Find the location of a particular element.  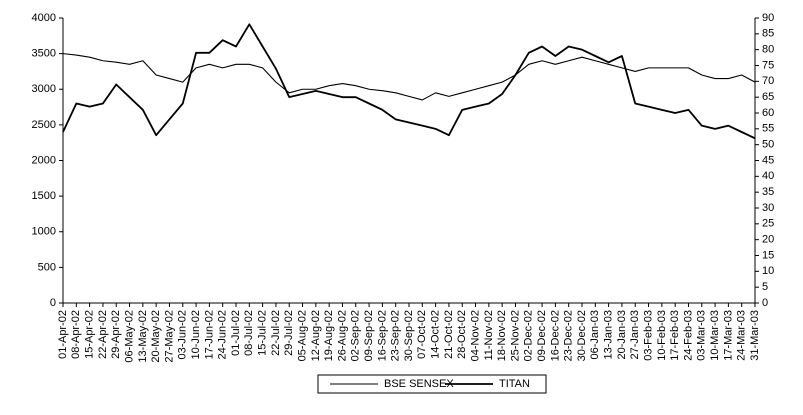

x-tick-label: 15-Apr-02 is located at coordinates (90, 334).